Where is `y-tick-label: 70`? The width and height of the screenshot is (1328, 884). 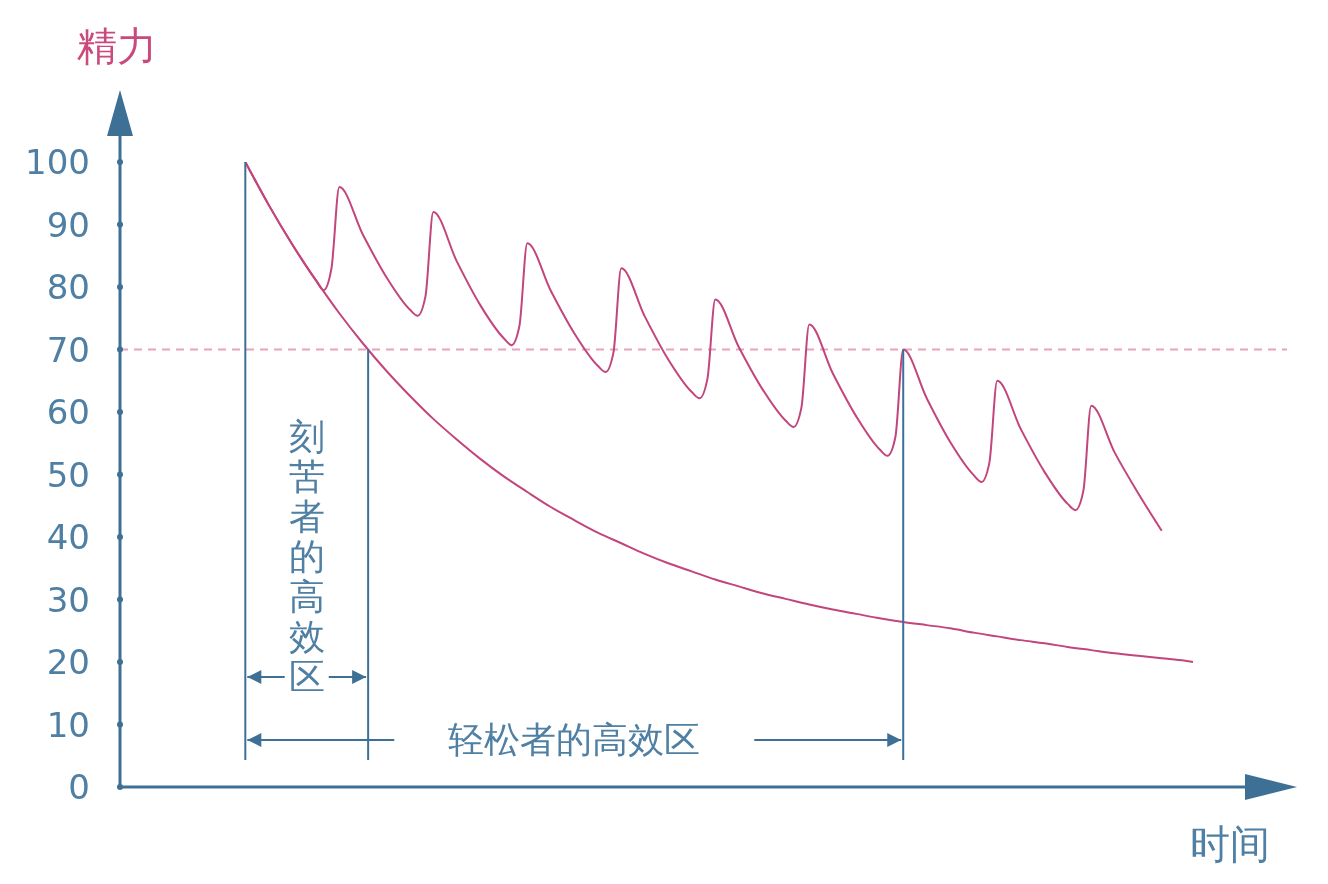
y-tick-label: 70 is located at coordinates (68, 349).